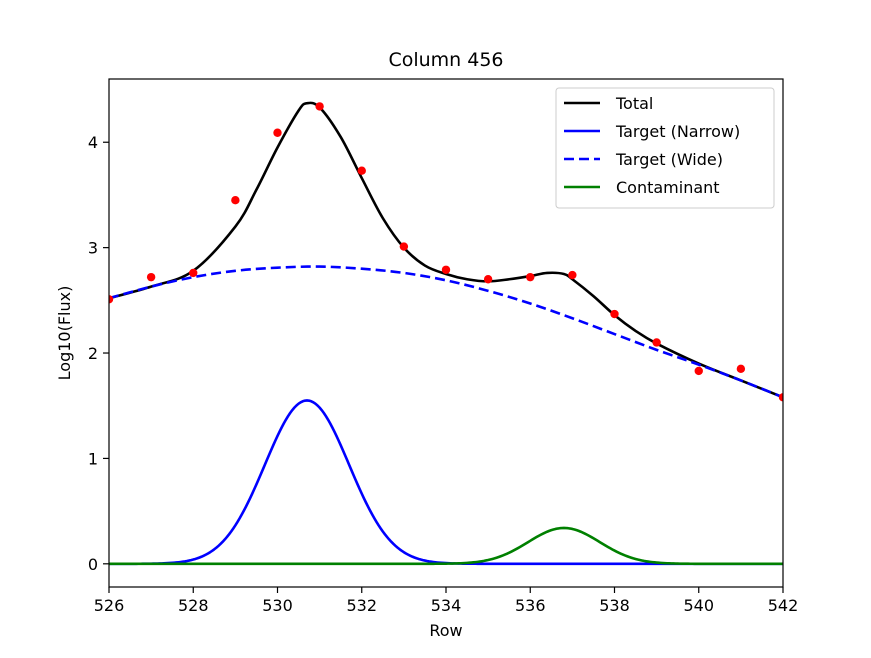  I want to click on x-tick-label: 532, so click(361, 605).